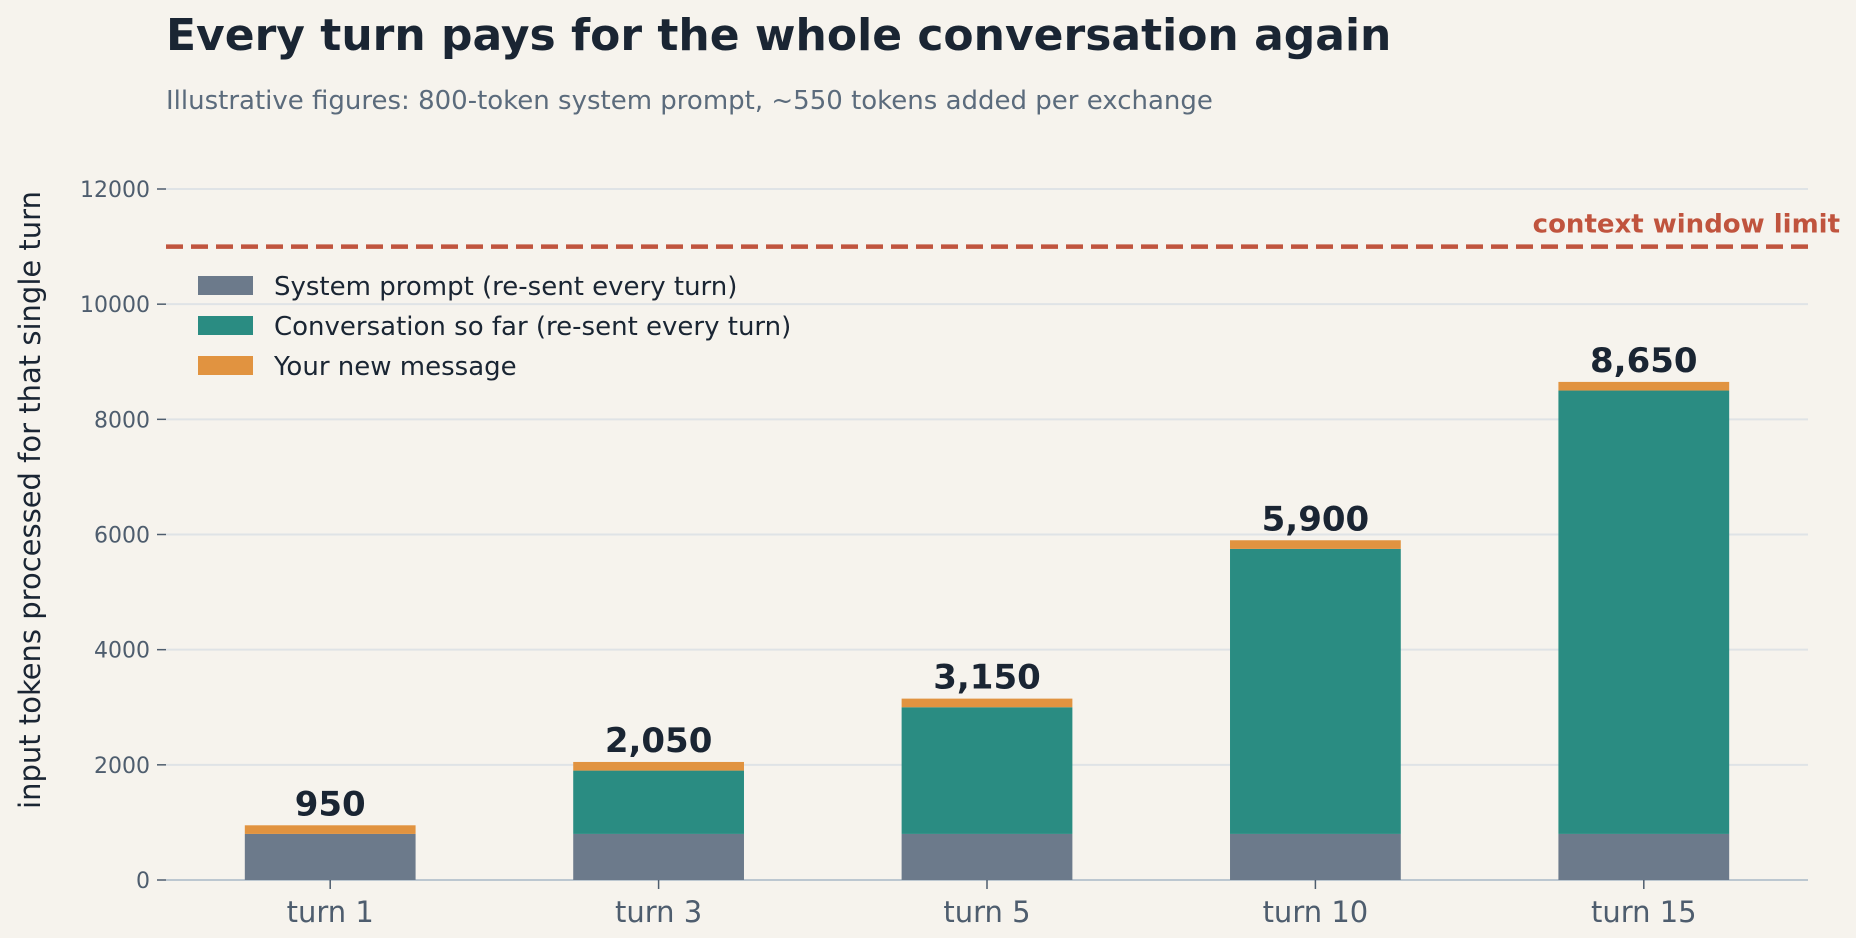 Image resolution: width=1856 pixels, height=938 pixels. Describe the element at coordinates (1644, 912) in the screenshot. I see `x-tick-label: turn 15` at that location.